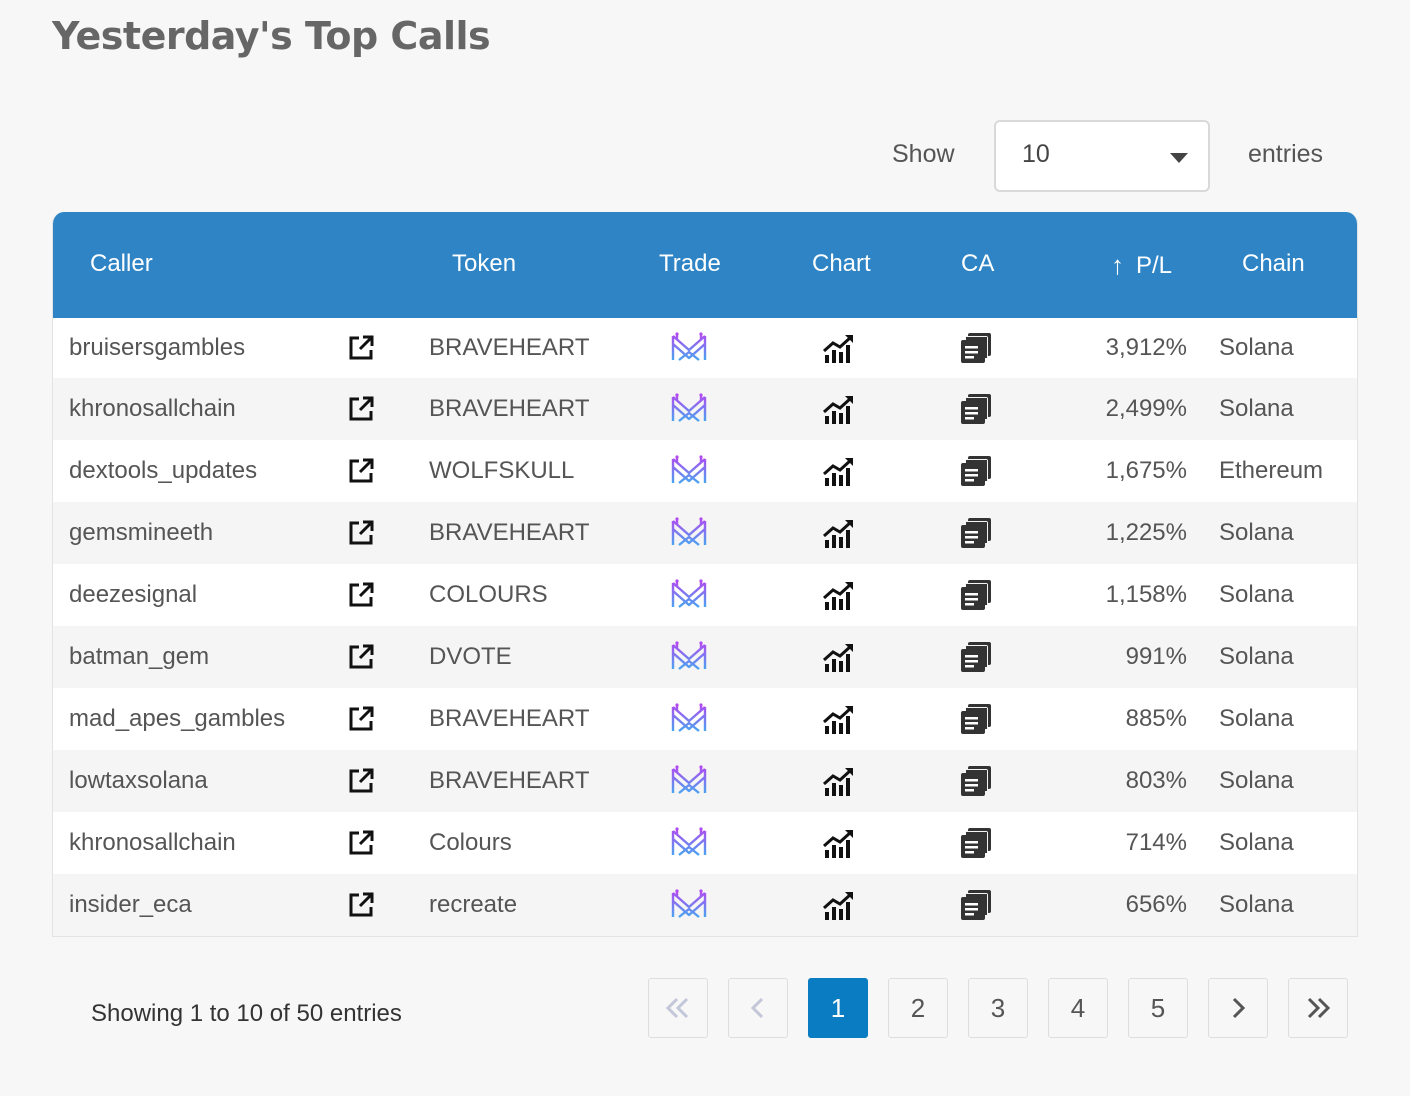 The image size is (1410, 1096). Describe the element at coordinates (841, 263) in the screenshot. I see `header-chart: Chart` at that location.